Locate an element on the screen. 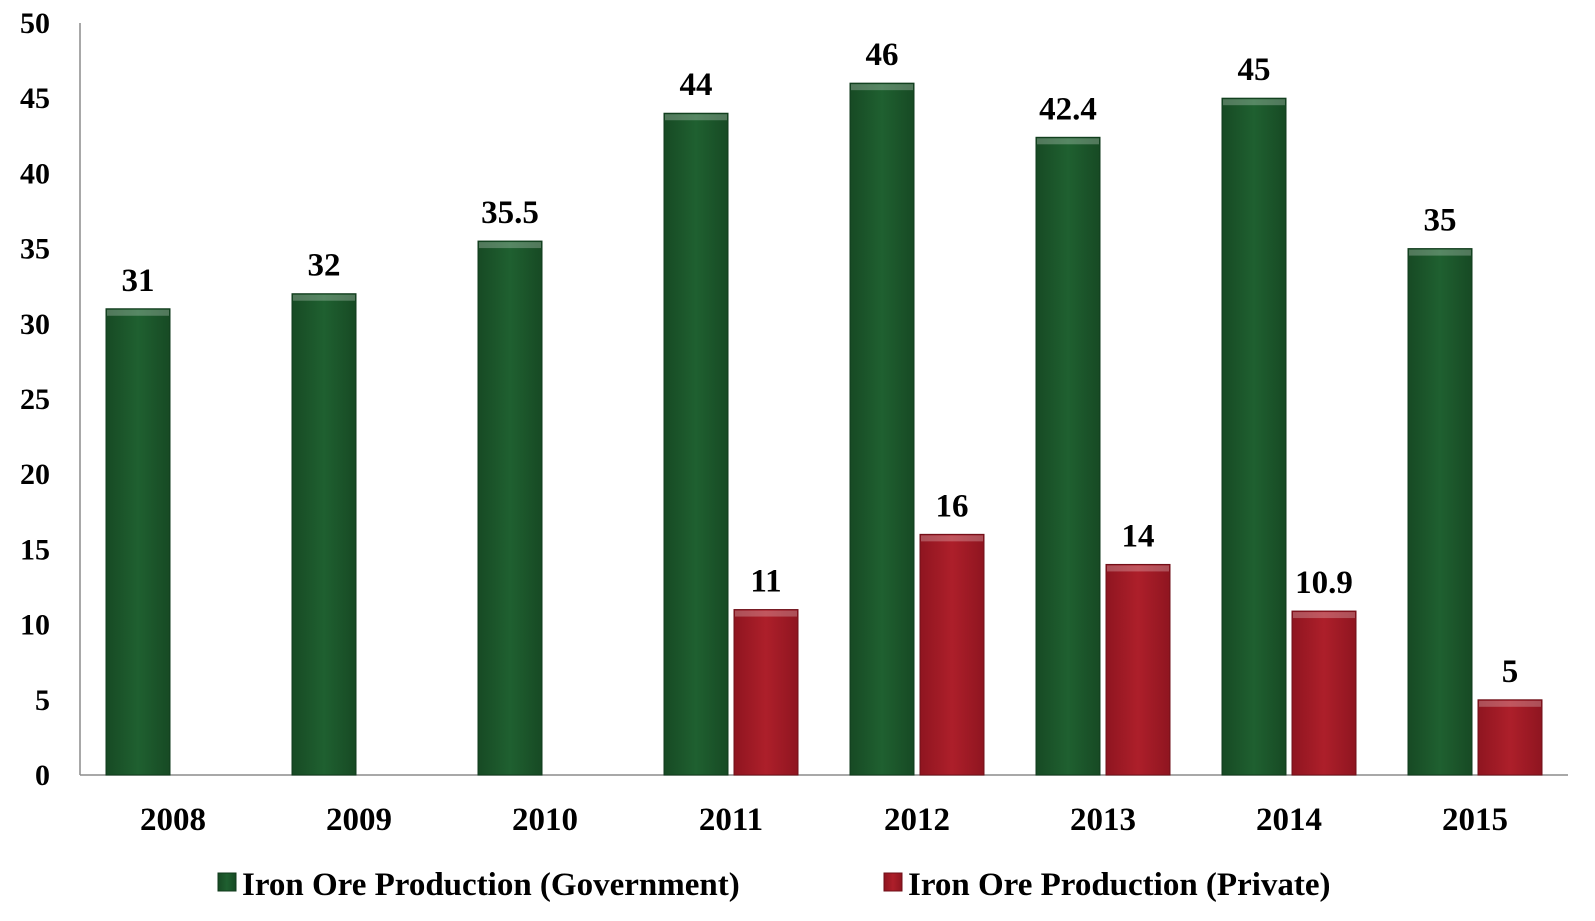 The image size is (1595, 921). y-tick-label: 40 is located at coordinates (35, 173).